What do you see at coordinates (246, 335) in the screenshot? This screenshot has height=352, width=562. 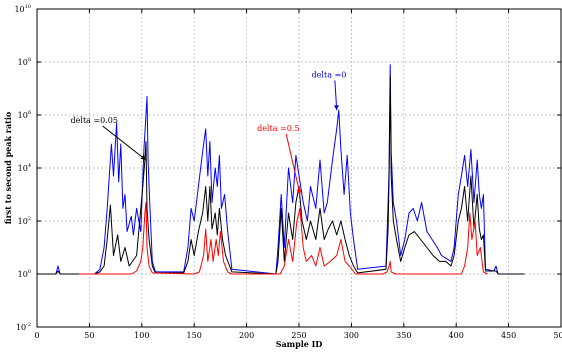 I see `x-tick-label: 200` at bounding box center [246, 335].